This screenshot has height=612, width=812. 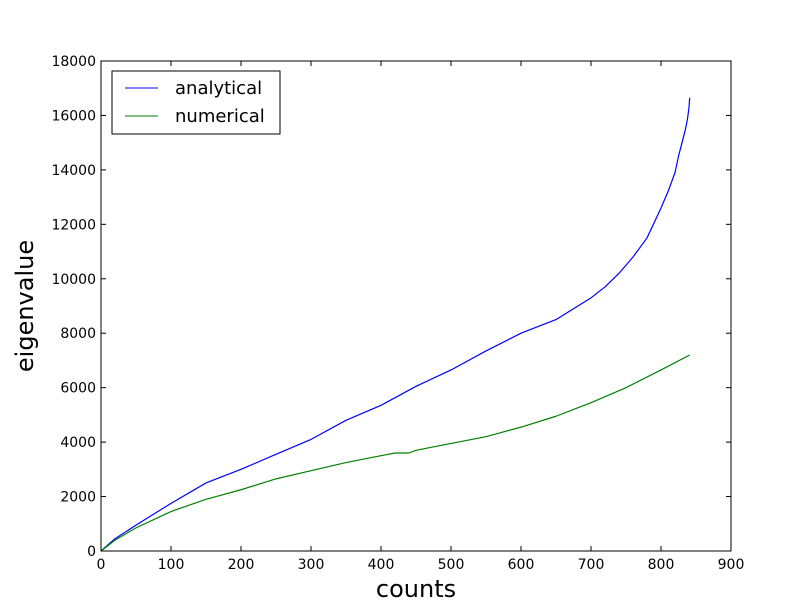 What do you see at coordinates (25, 306) in the screenshot?
I see `y-axis-title: eigenvalue` at bounding box center [25, 306].